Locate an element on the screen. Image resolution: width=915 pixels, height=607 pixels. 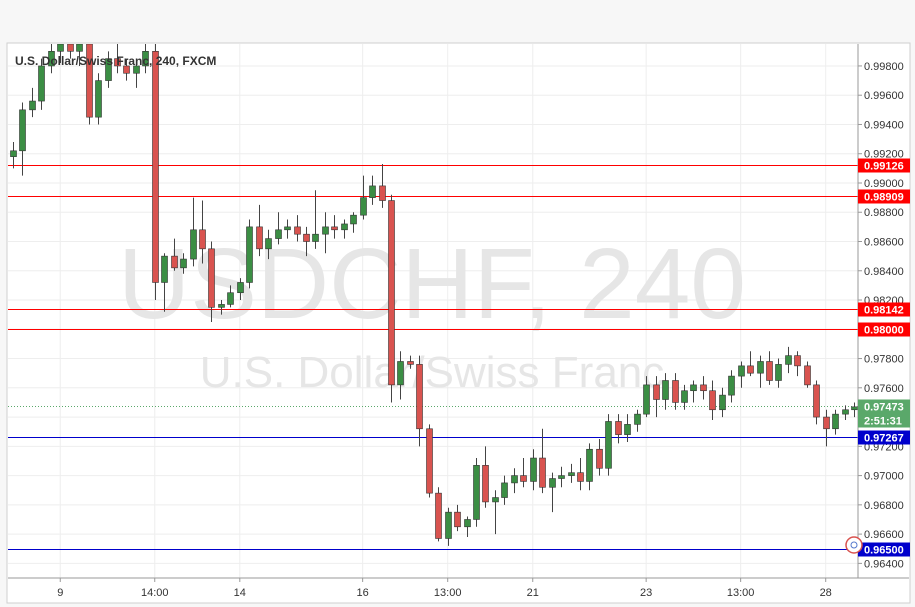
y-tick-label: 0.97000 is located at coordinates (884, 477).